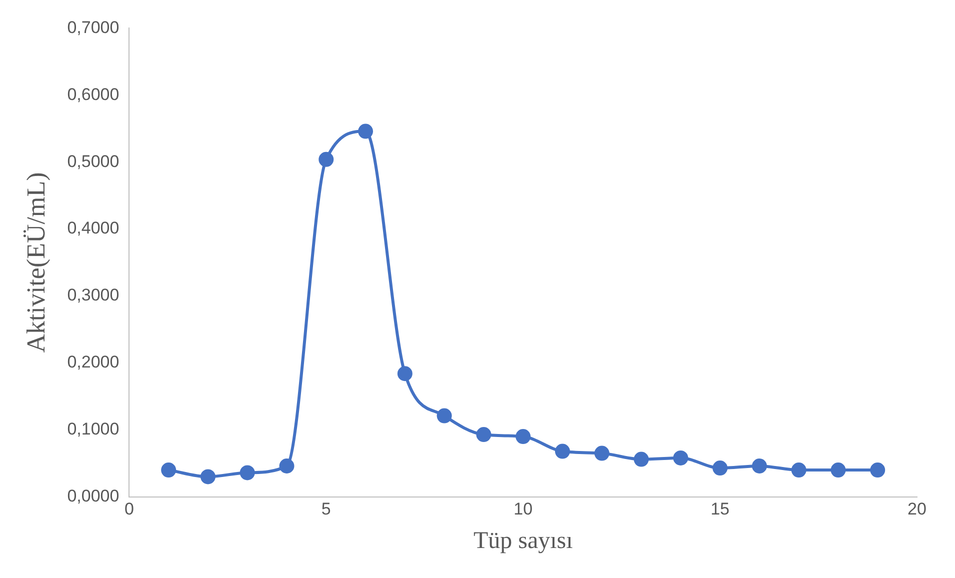 Image resolution: width=955 pixels, height=578 pixels. I want to click on y-tick-label: 0,6000, so click(93, 94).